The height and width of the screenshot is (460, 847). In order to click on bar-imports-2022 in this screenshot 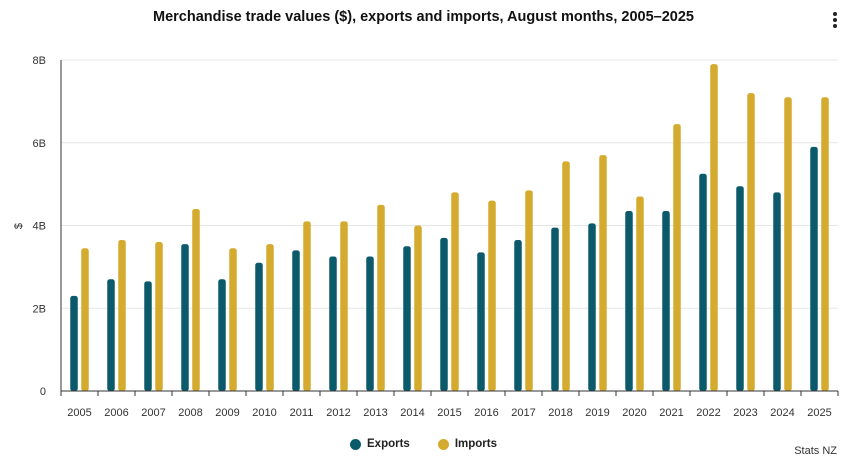, I will do `click(714, 227)`.